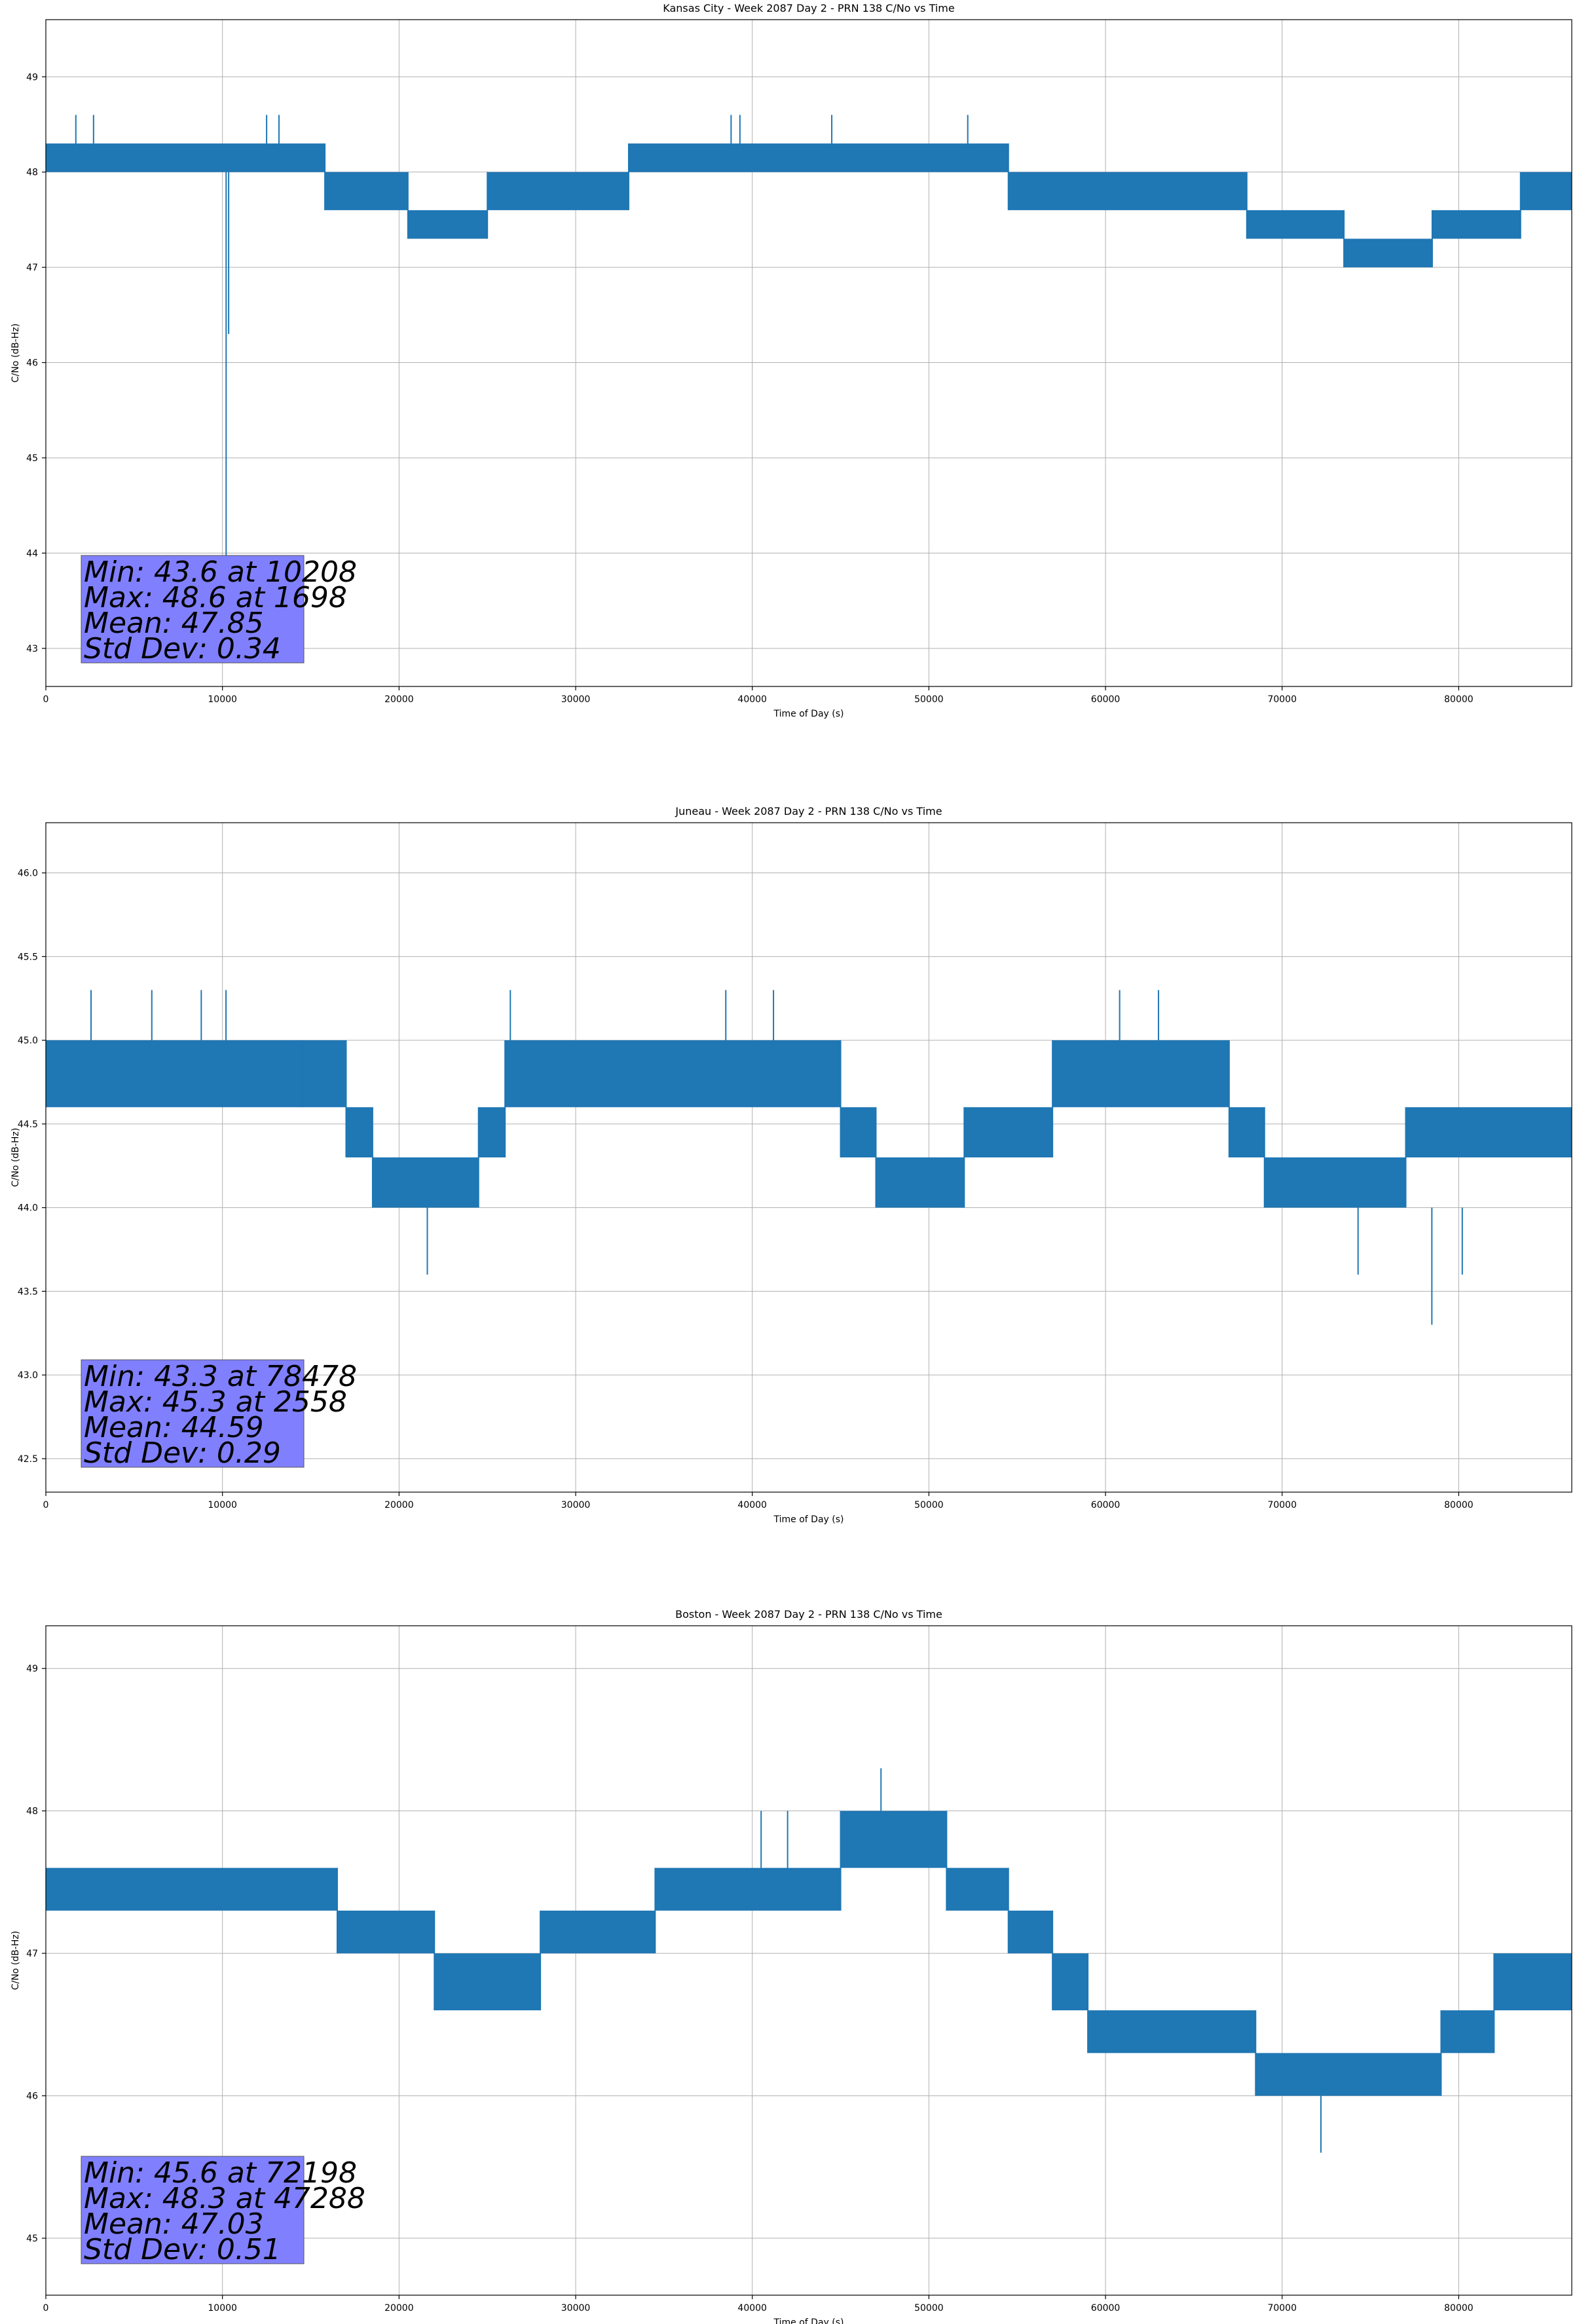 This screenshot has width=1577, height=2324. I want to click on y-tick-label: 44.5, so click(28, 1124).